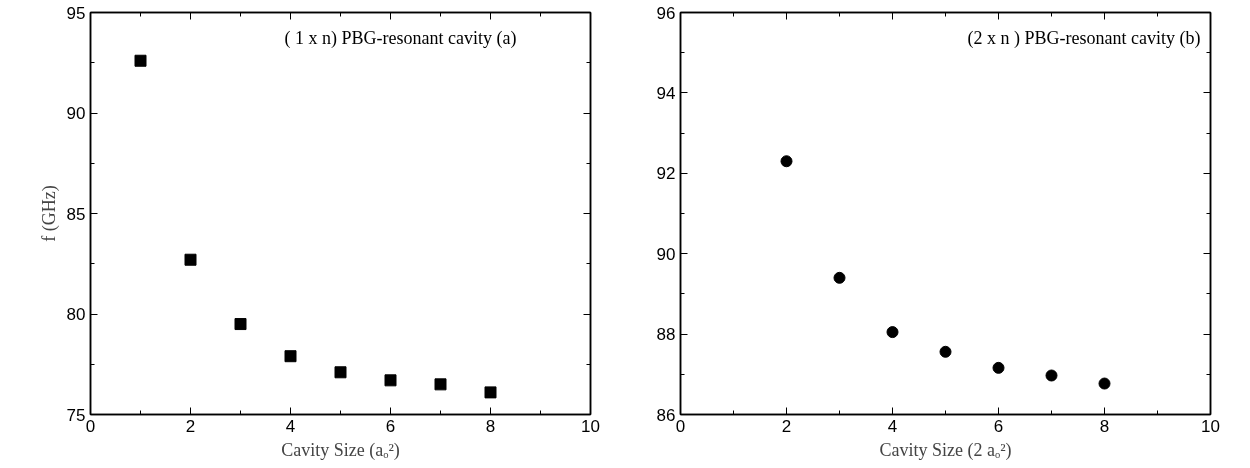 This screenshot has width=1250, height=468. I want to click on y-tick-label: 80, so click(76, 314).